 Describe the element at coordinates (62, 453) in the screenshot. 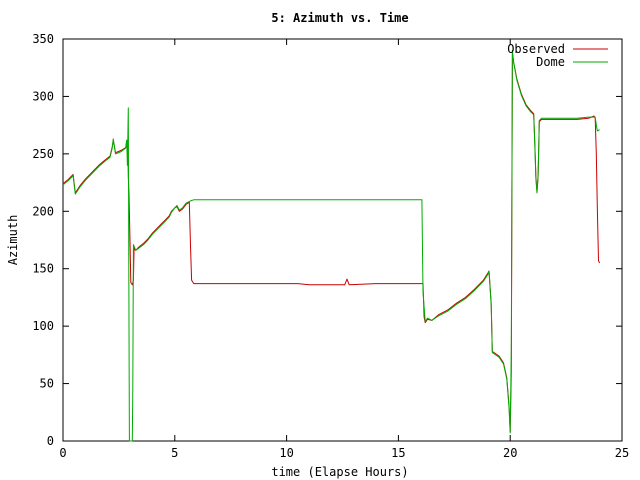

I see `x-tick-label: 0` at that location.